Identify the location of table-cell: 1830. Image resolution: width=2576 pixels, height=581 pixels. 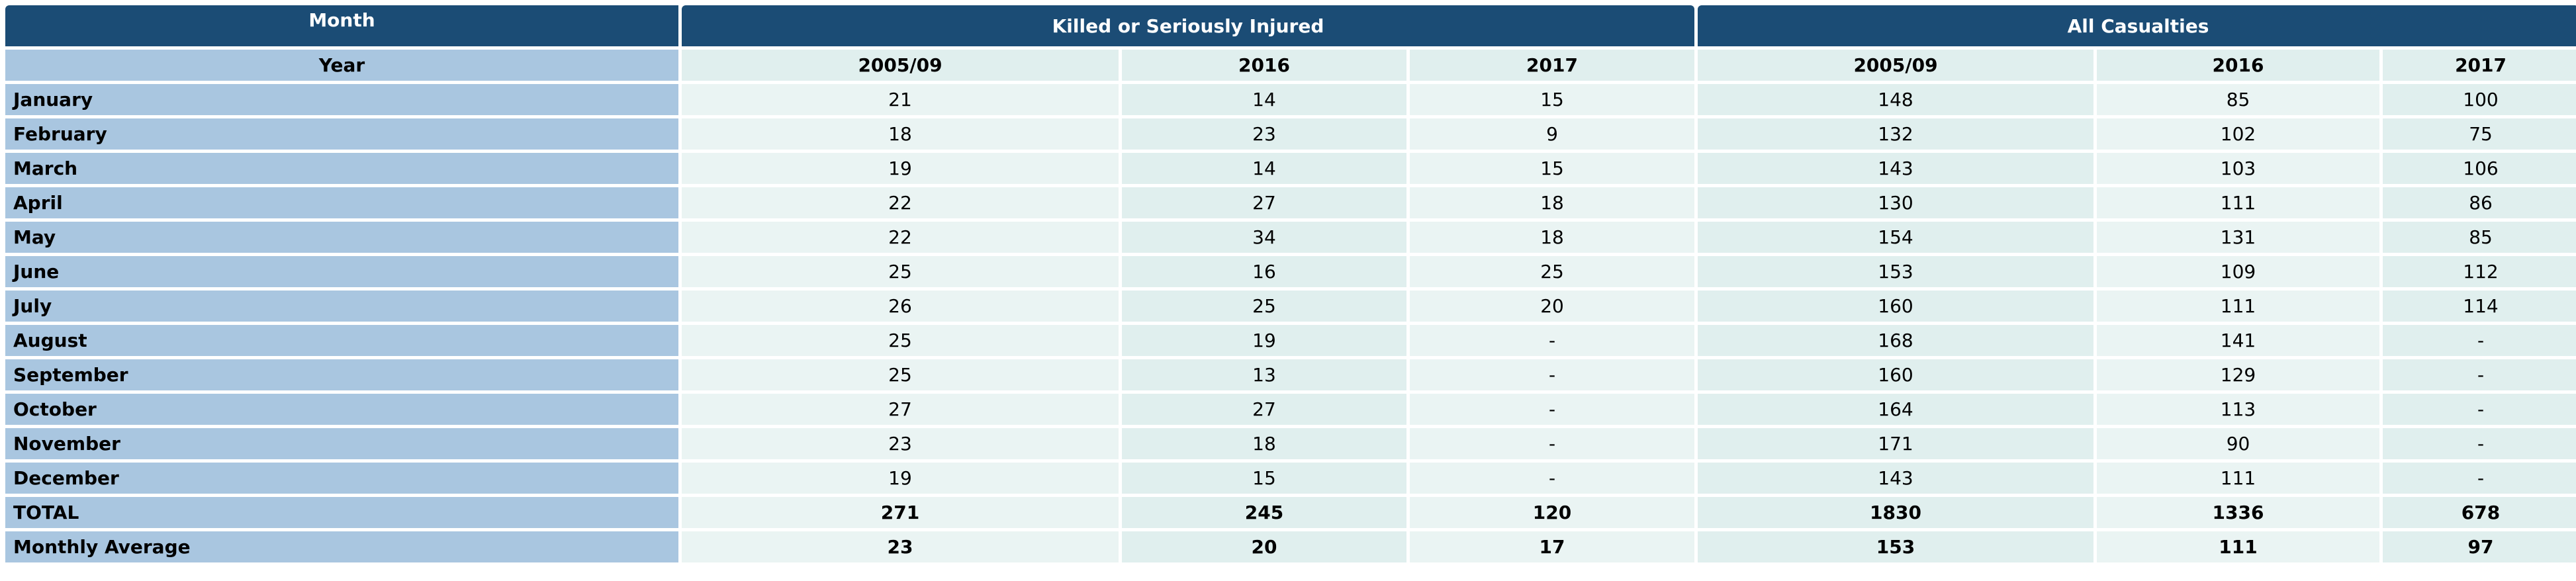
(1896, 512).